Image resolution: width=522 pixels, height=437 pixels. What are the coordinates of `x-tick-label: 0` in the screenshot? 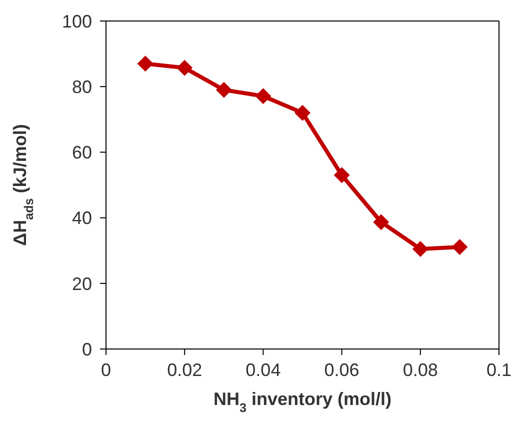 It's located at (106, 370).